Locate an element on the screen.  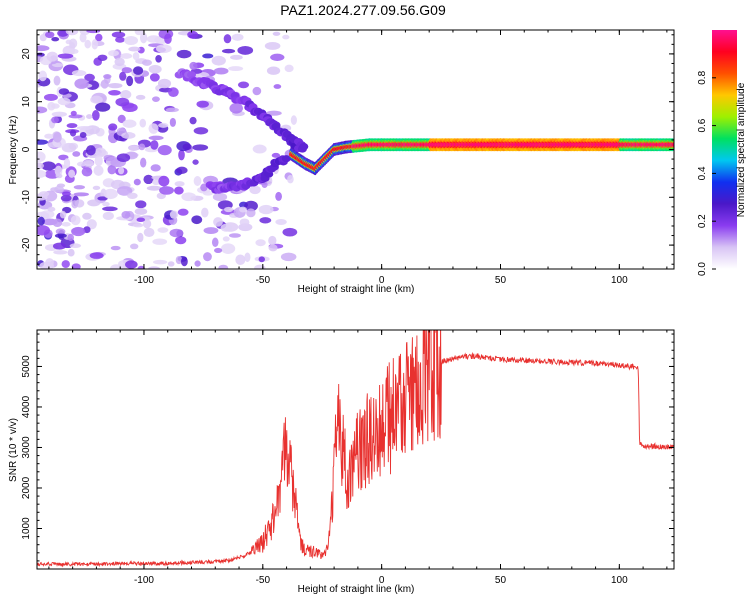
snr-x-tick-label: 0 is located at coordinates (382, 580).